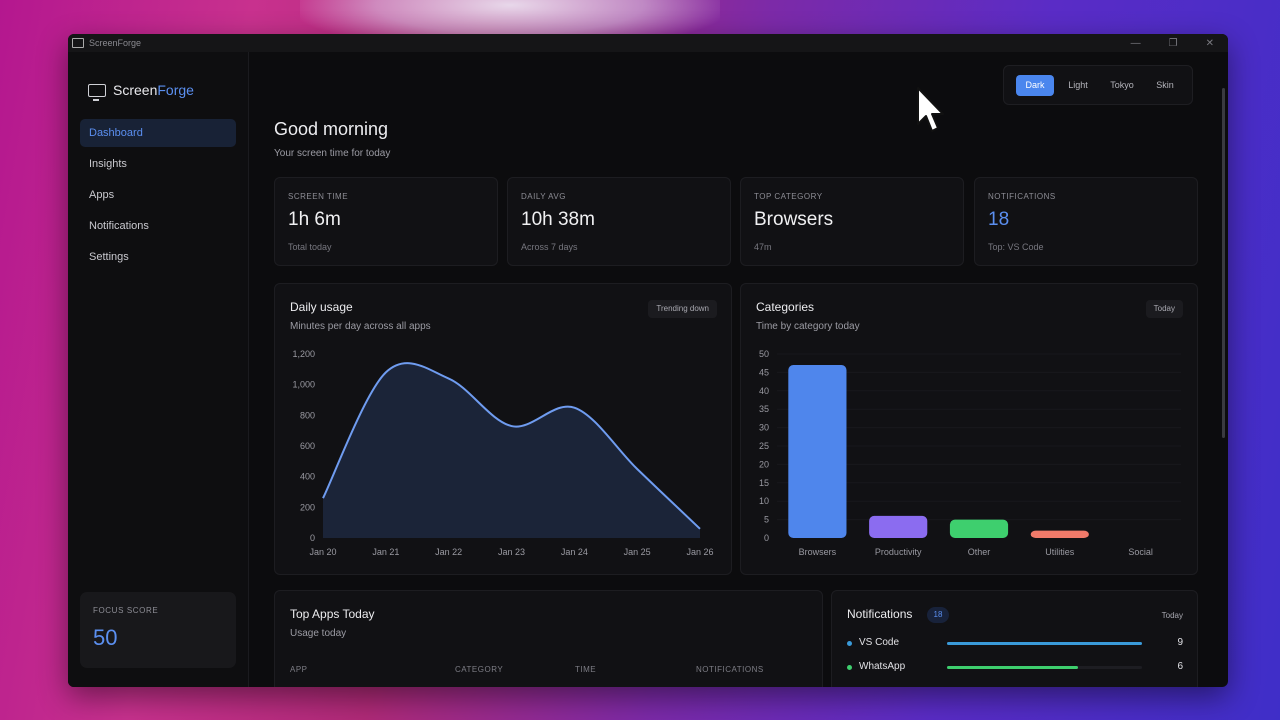  What do you see at coordinates (307, 507) in the screenshot?
I see `y-tick-label: 200` at bounding box center [307, 507].